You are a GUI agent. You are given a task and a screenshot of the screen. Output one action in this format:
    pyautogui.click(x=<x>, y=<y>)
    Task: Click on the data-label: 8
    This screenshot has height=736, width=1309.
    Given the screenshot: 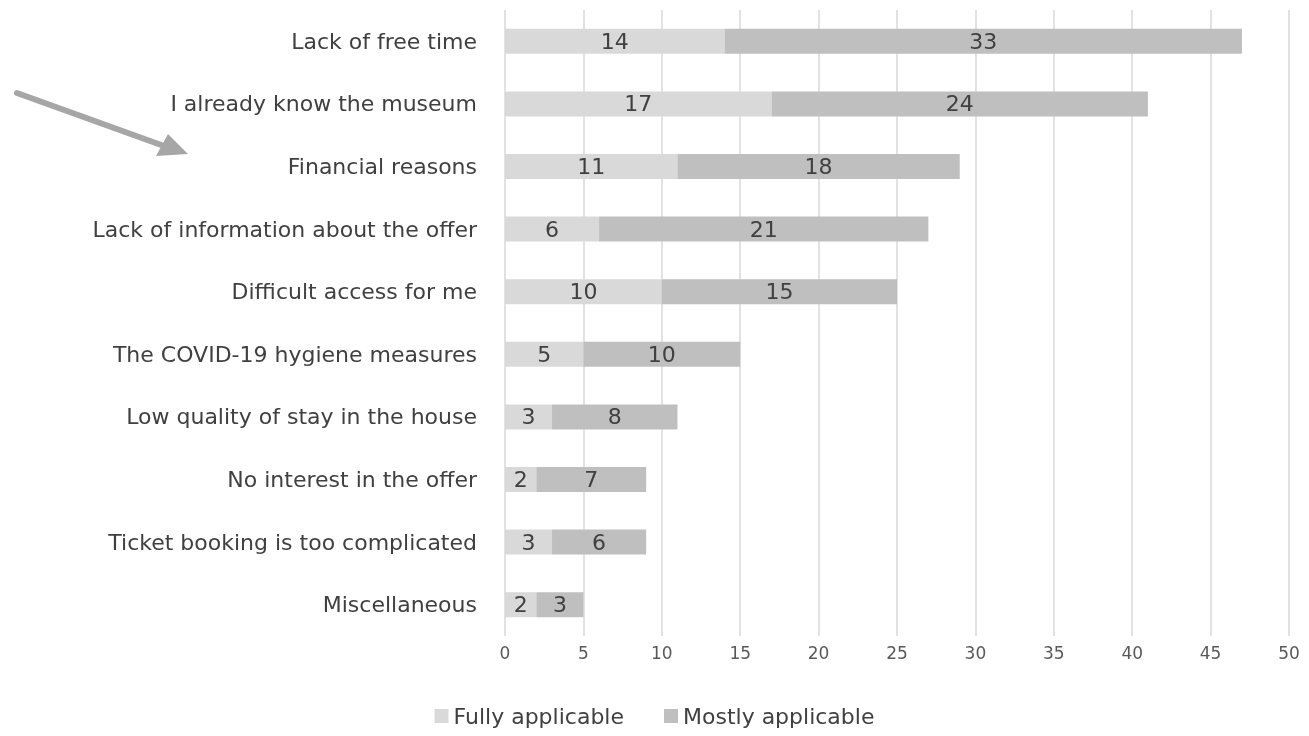 What is the action you would take?
    pyautogui.click(x=614, y=417)
    